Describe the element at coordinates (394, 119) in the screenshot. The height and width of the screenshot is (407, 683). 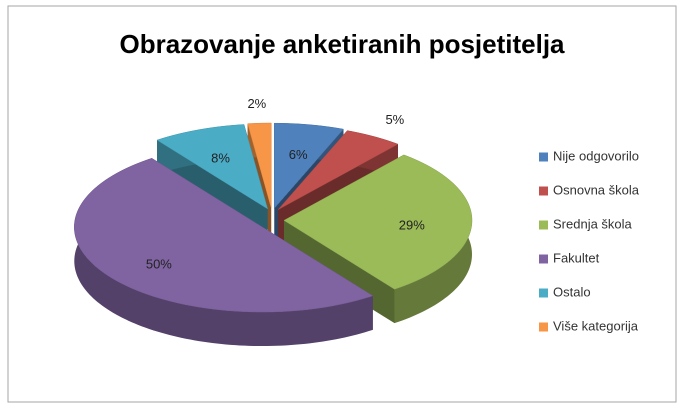
I see `data-label: 5%` at that location.